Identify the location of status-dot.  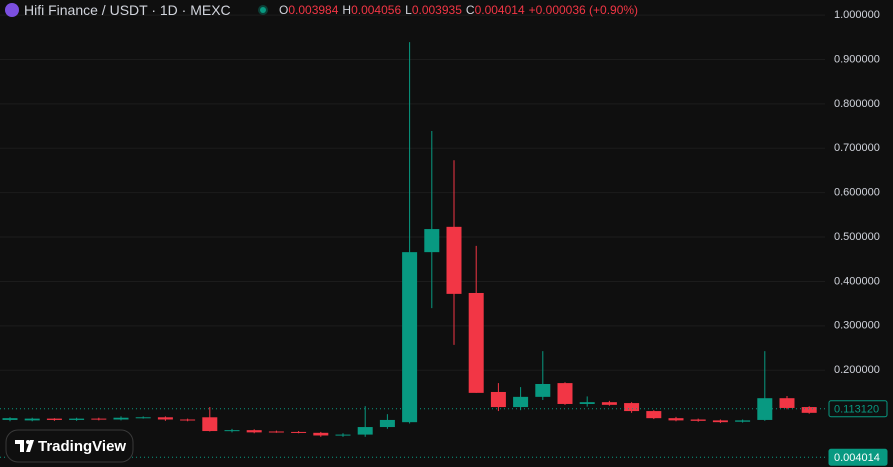
(263, 10).